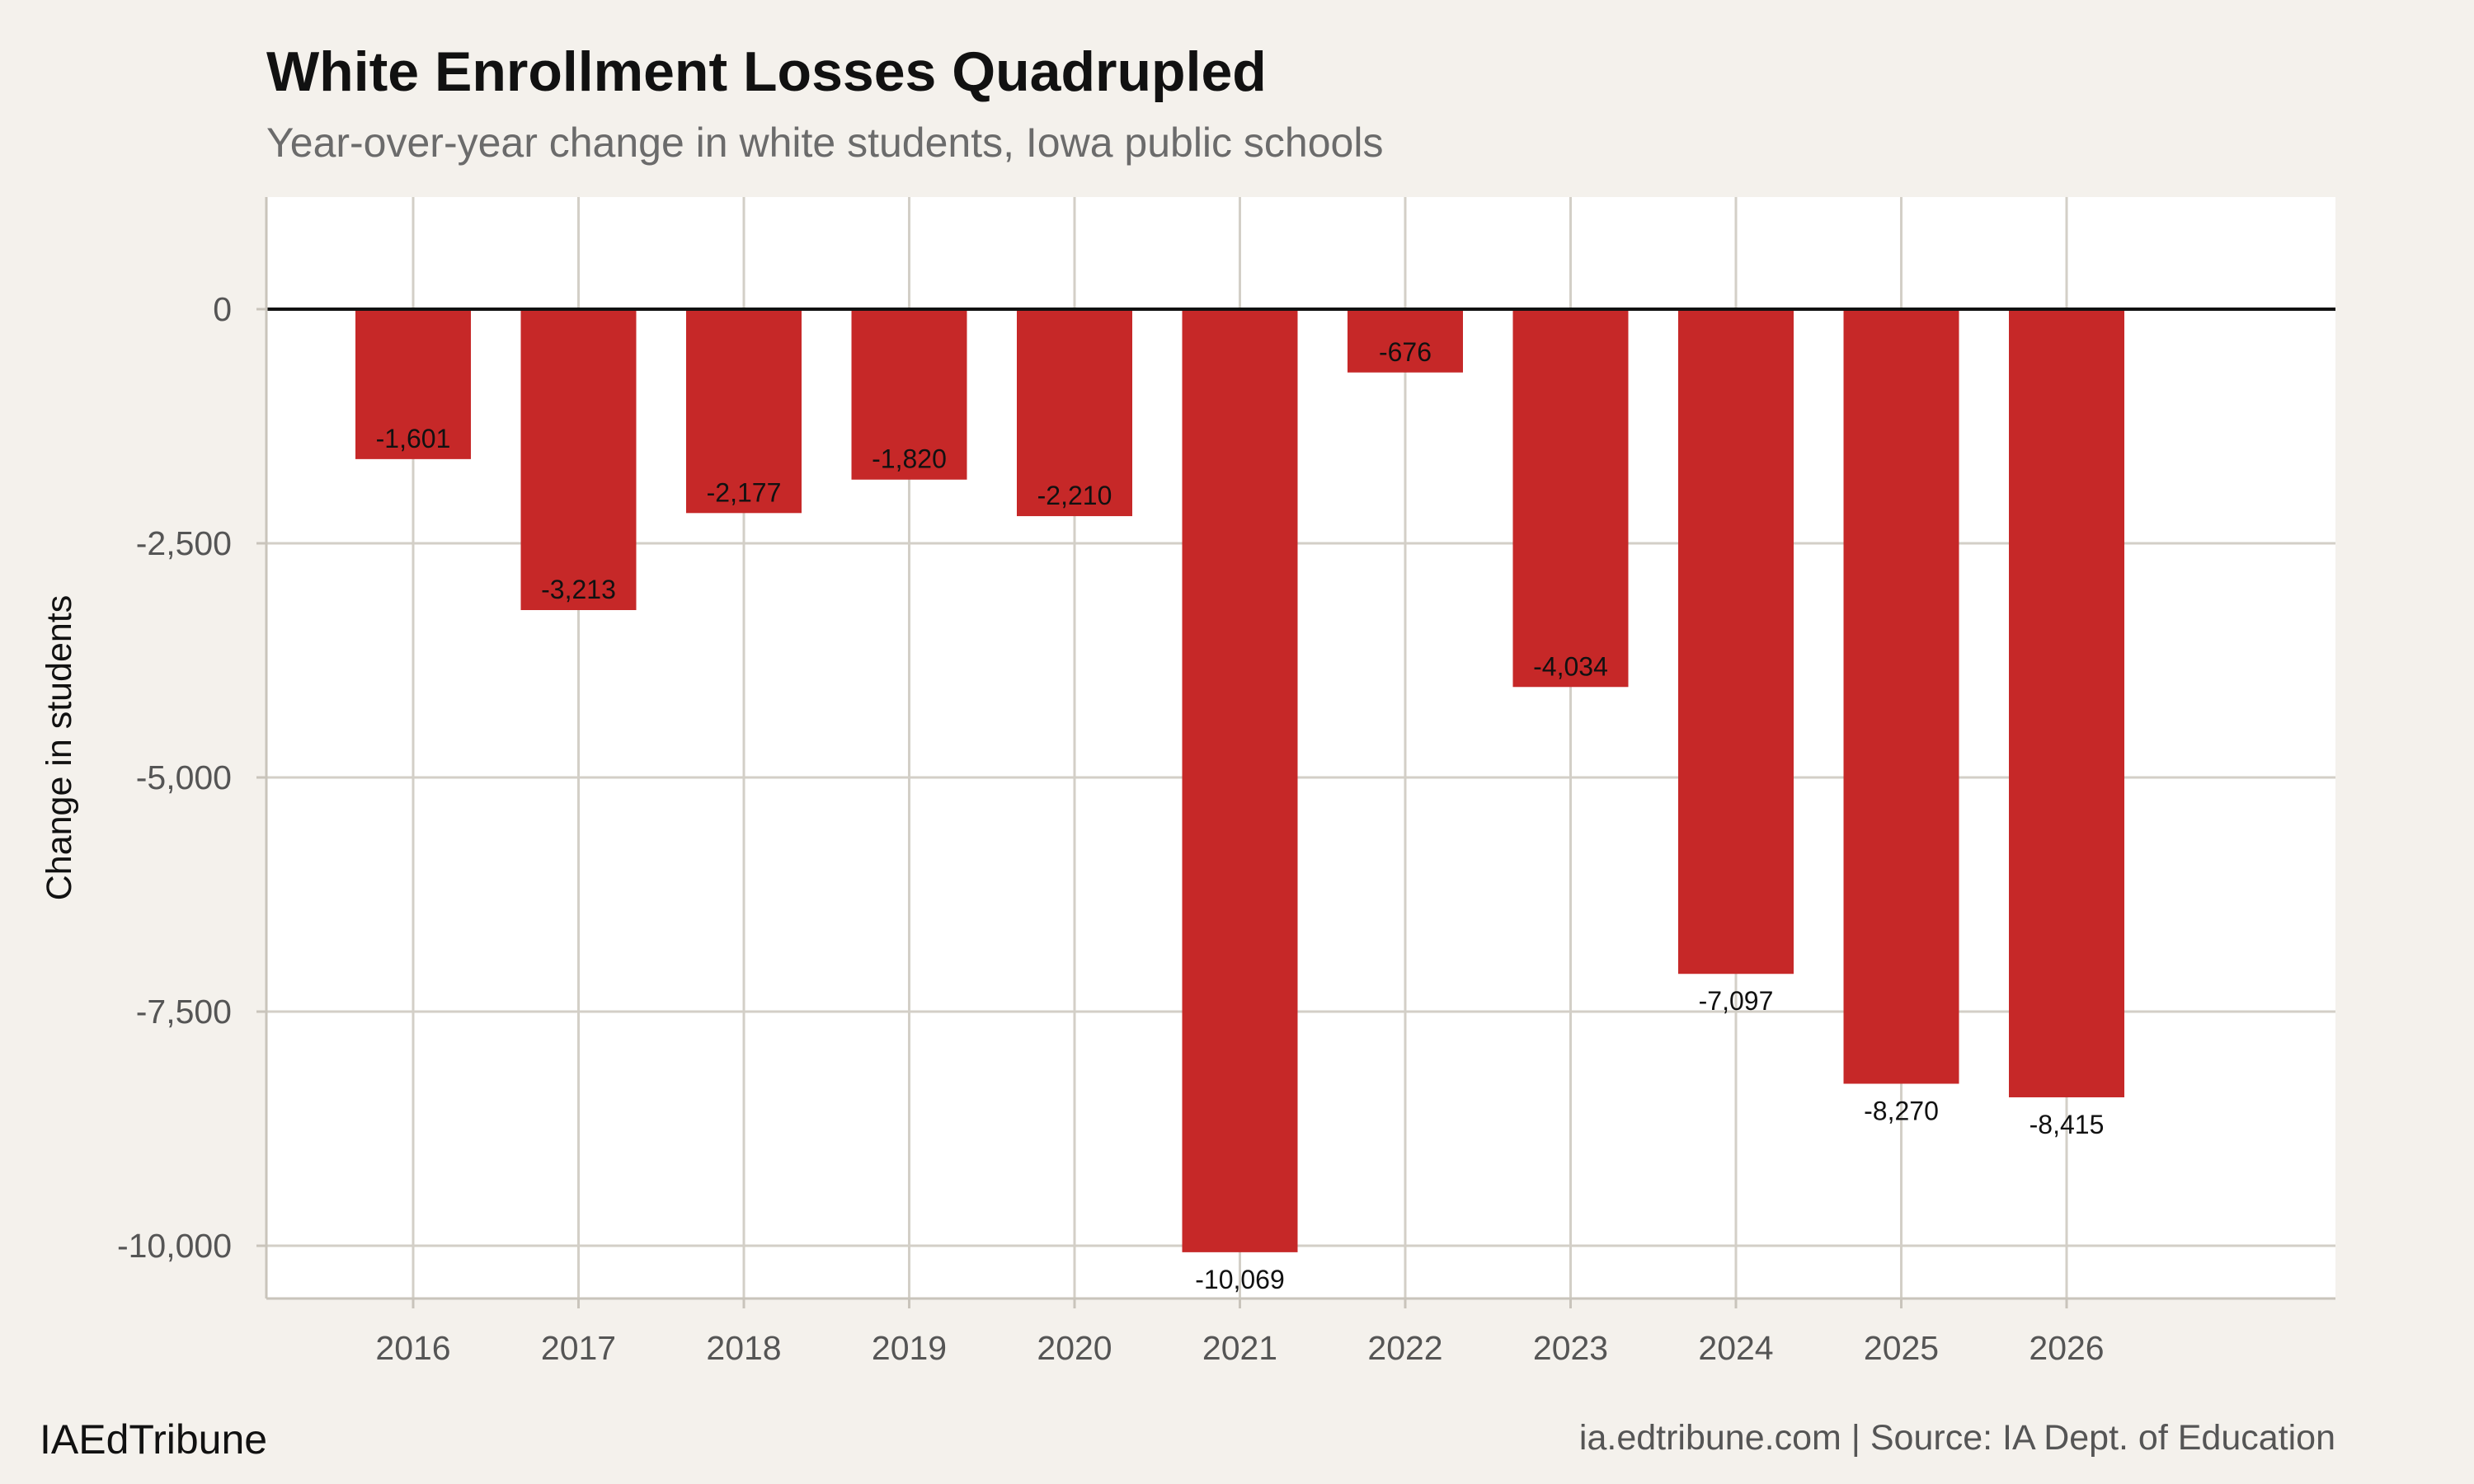  I want to click on chart-title: White Enrollment Losses Quadrupled, so click(766, 71).